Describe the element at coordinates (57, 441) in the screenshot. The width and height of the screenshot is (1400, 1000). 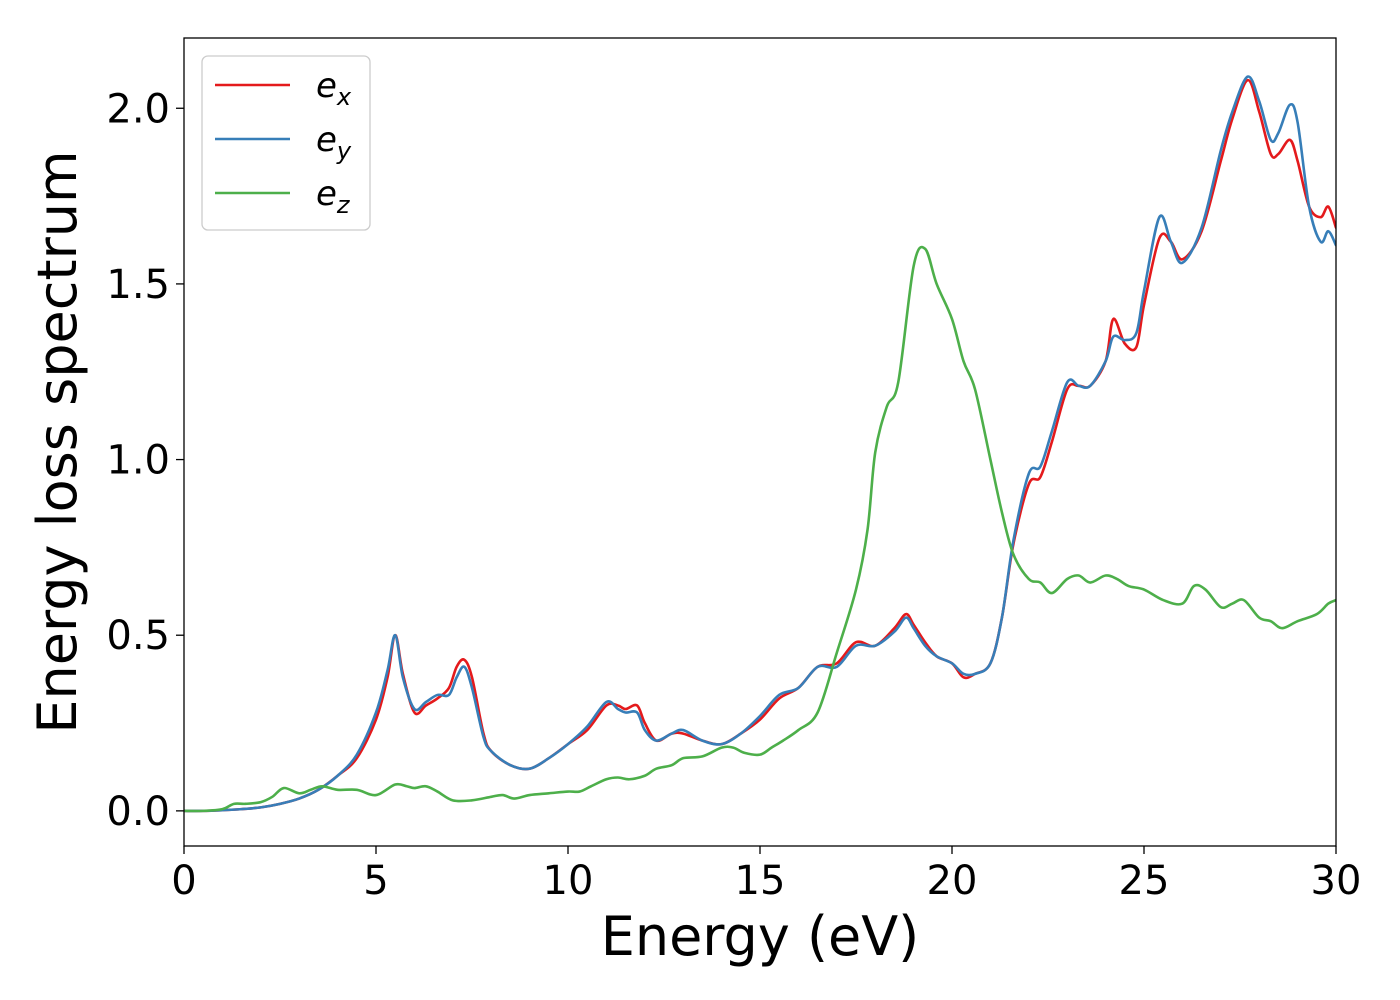
I see `y-axis-label: Energy loss spectrum` at that location.